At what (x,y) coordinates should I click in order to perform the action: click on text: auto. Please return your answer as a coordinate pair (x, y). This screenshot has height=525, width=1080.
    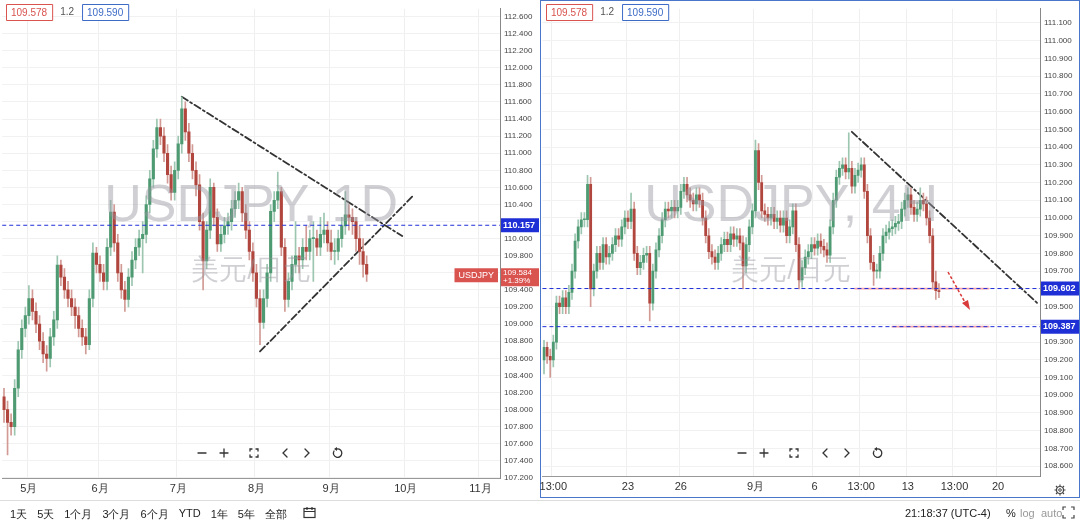
    Looking at the image, I should click on (1052, 513).